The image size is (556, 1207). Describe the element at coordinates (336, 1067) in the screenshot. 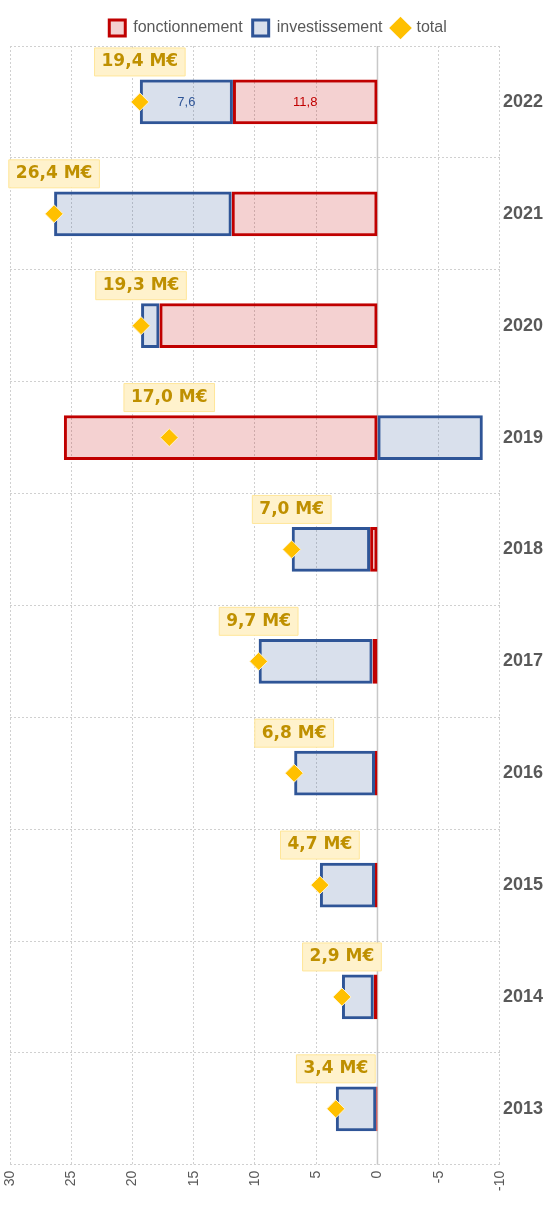

I see `data-label: 3,4 M€` at that location.